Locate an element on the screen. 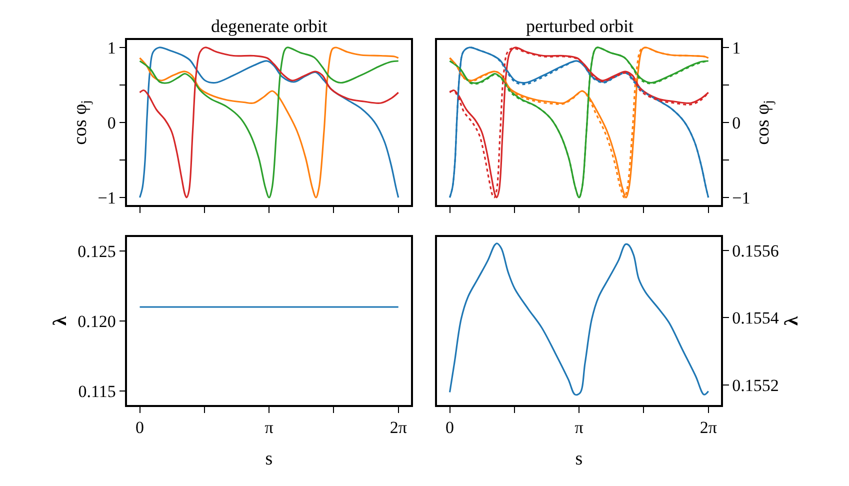 This screenshot has height=486, width=849. chart-title: perturbed orbit is located at coordinates (580, 26).